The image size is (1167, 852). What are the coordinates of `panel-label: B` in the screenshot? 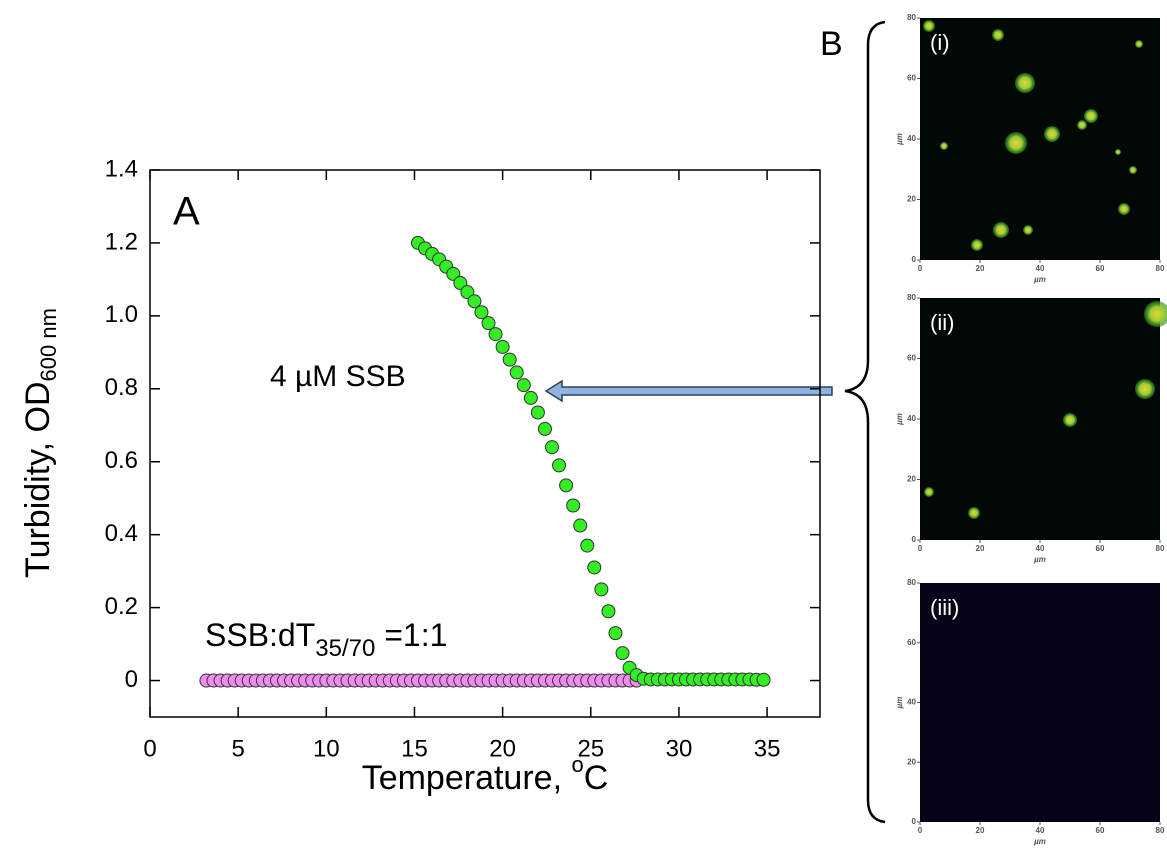 It's located at (831, 44).